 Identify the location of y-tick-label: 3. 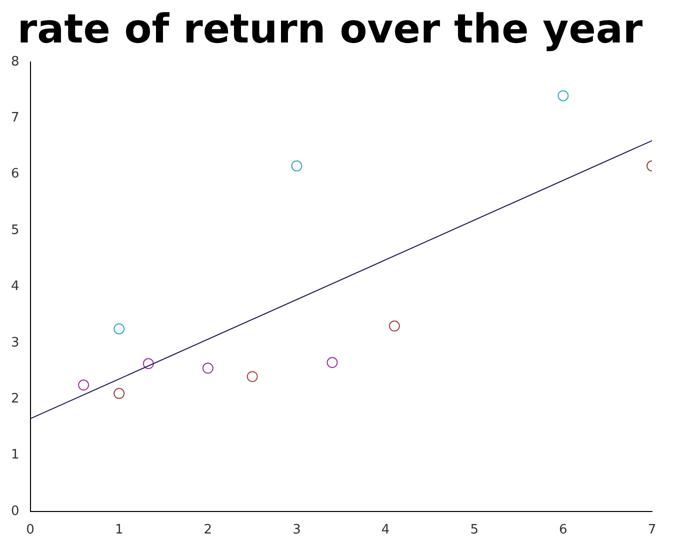
(15, 342).